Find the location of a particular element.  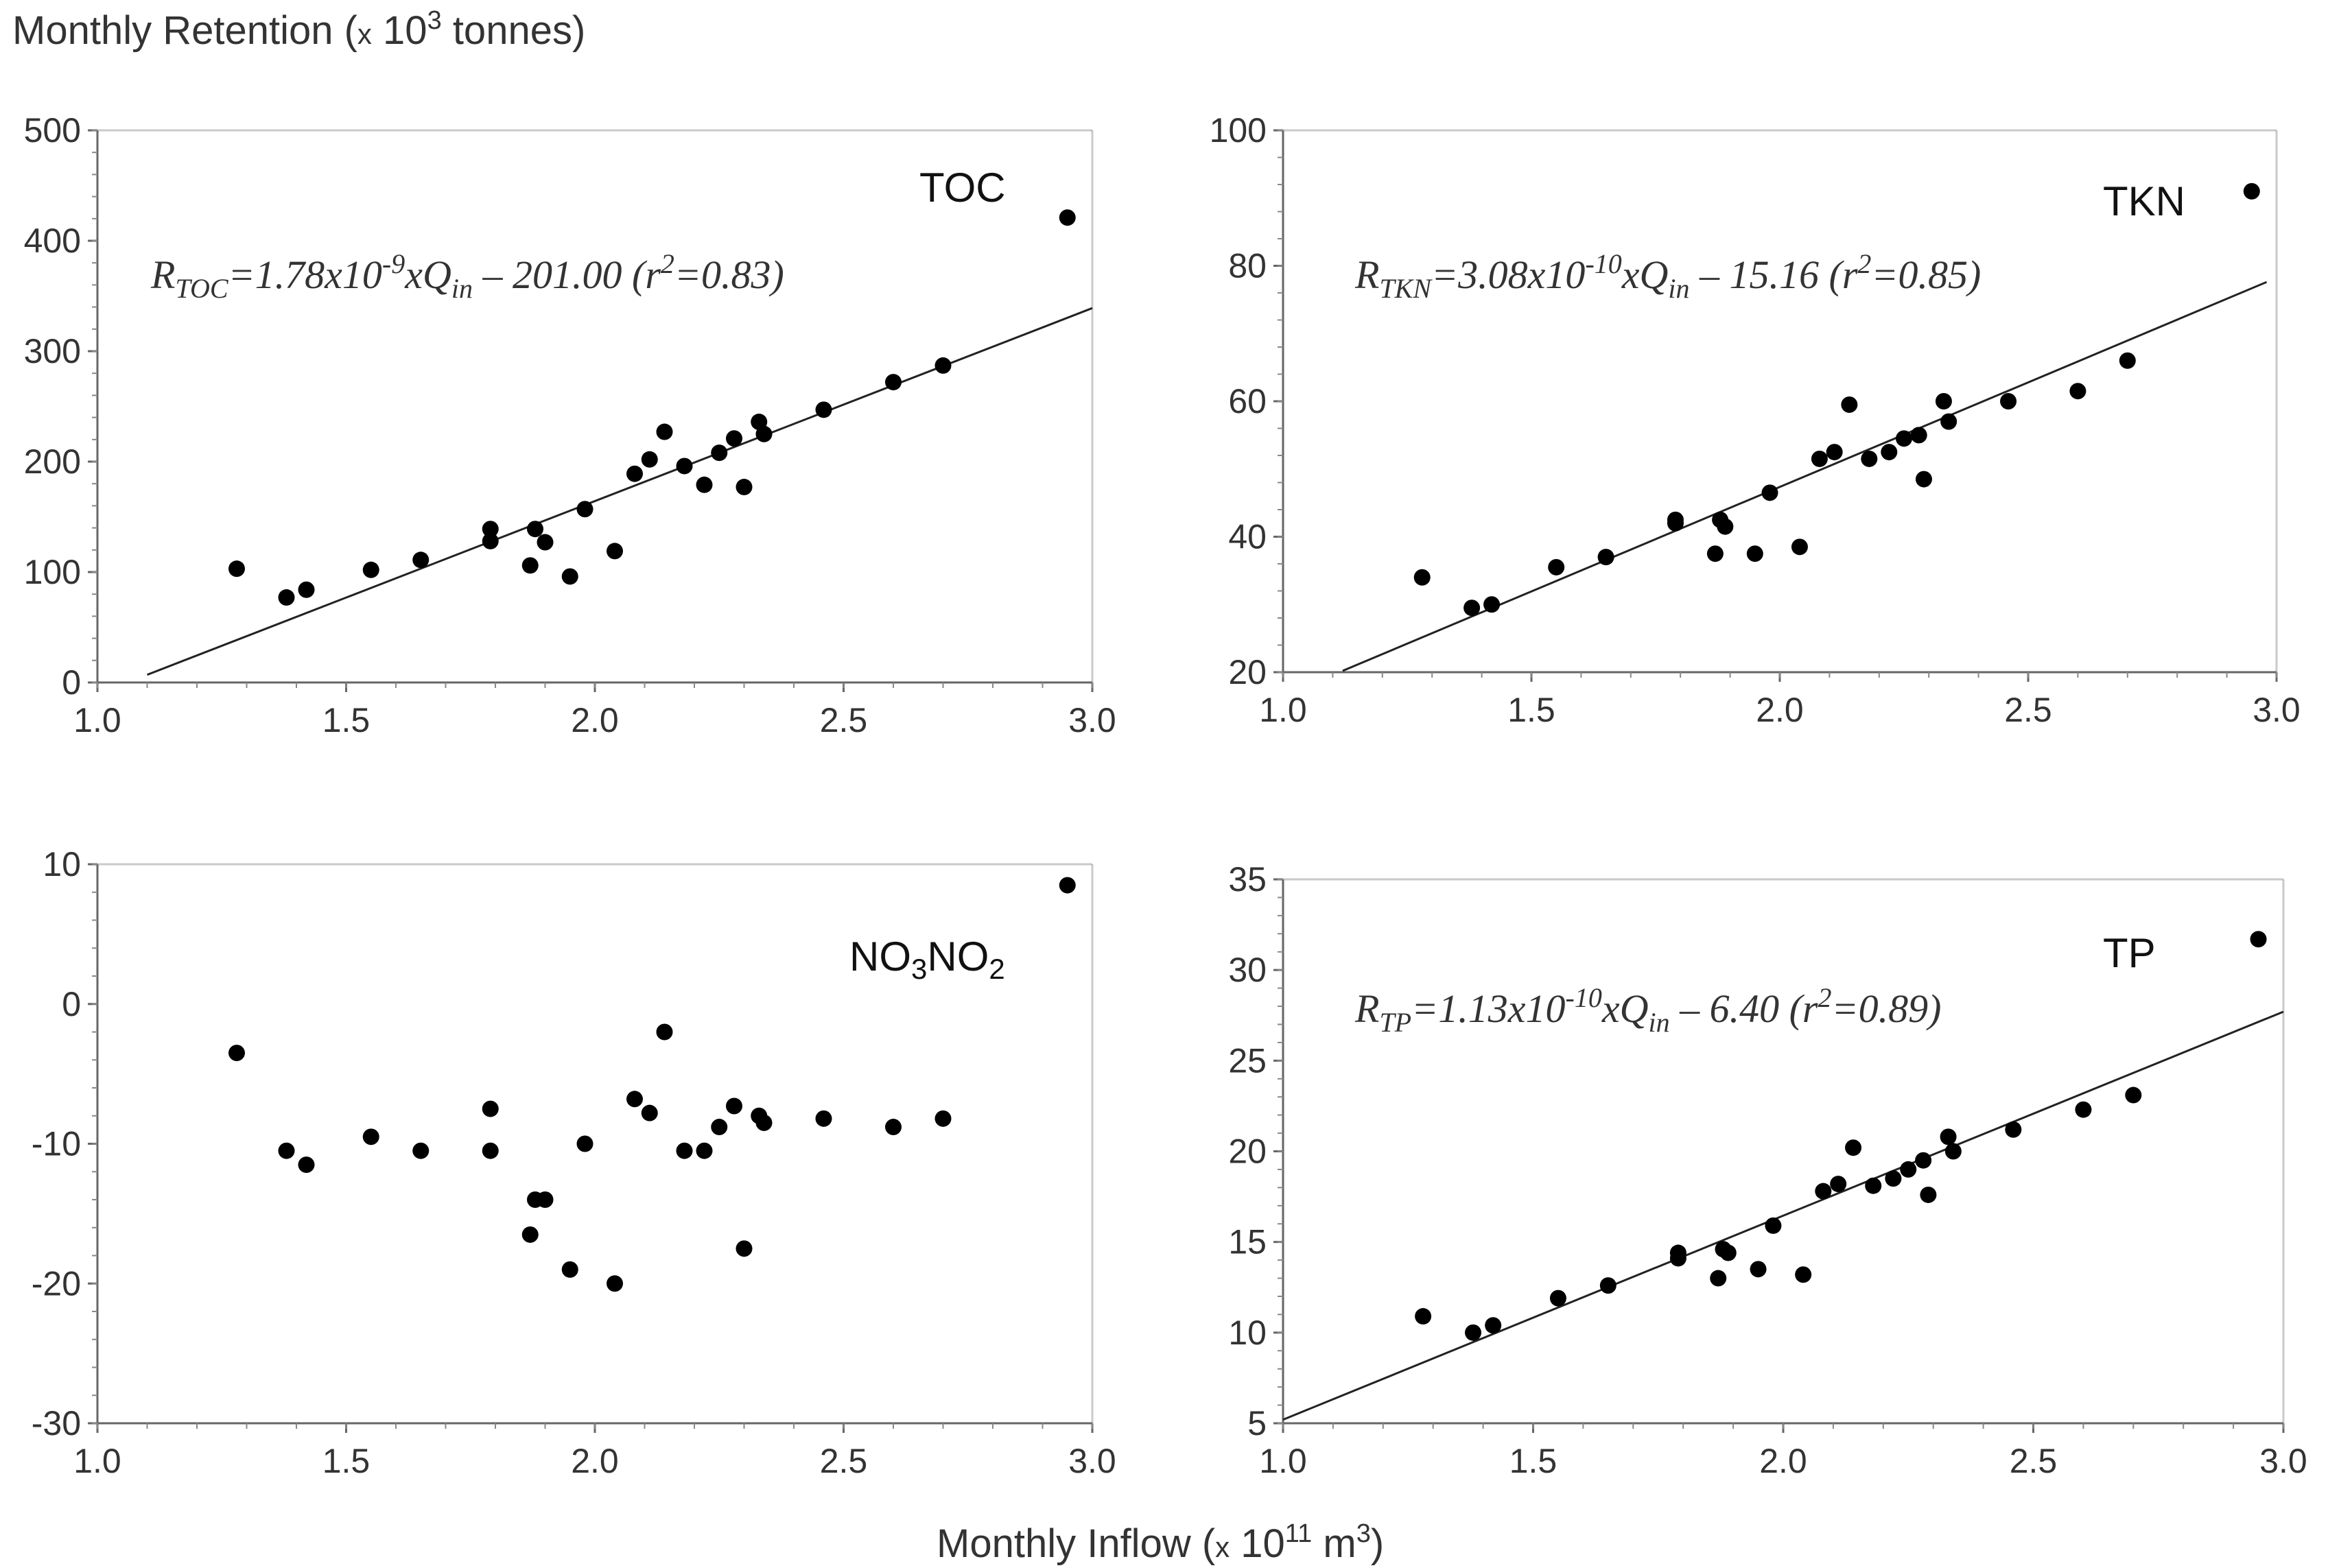

tp-y-tick-label: 5 is located at coordinates (1257, 1423).